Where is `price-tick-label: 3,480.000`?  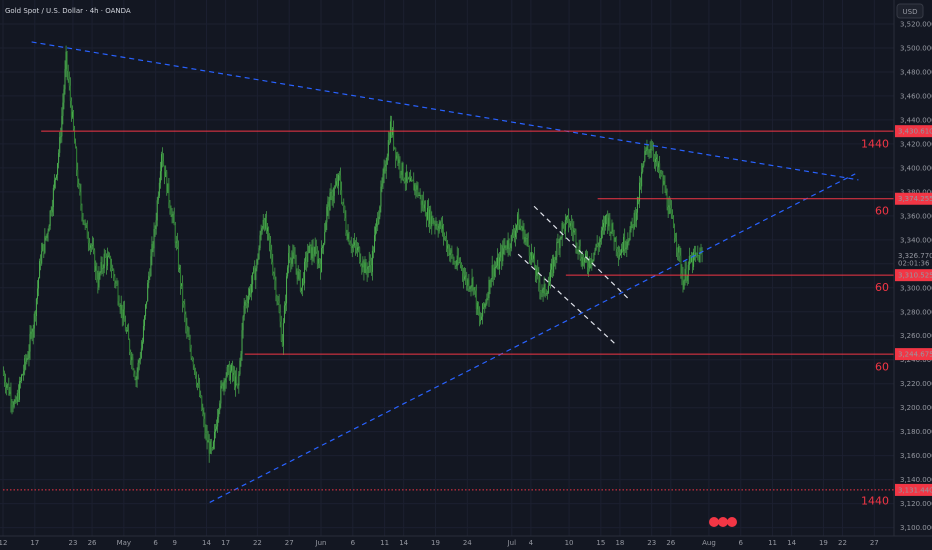
price-tick-label: 3,480.000 is located at coordinates (916, 72).